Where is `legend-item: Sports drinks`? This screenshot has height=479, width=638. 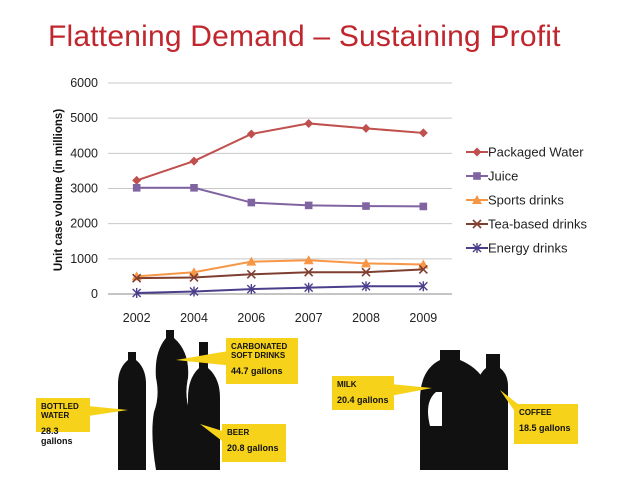 legend-item: Sports drinks is located at coordinates (515, 200).